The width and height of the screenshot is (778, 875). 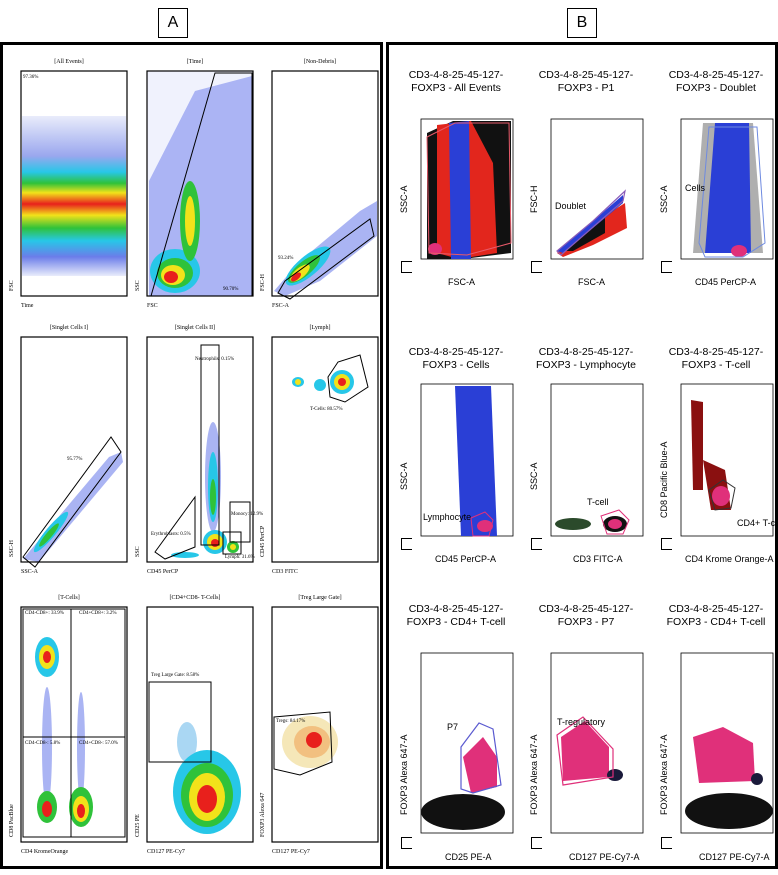 What do you see at coordinates (195, 328) in the screenshot?
I see `plot-title: [Singlet Cells II]` at bounding box center [195, 328].